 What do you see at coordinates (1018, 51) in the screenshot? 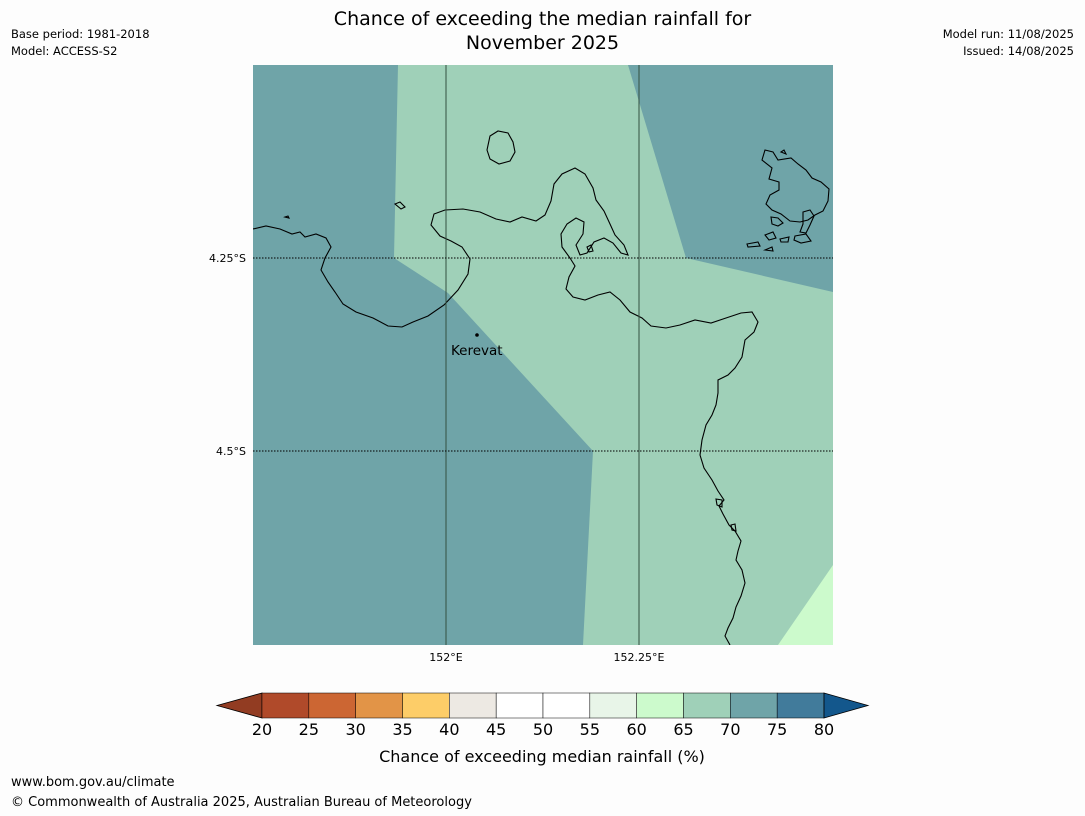
I see `issued-date: Issued: 14/08/2025` at bounding box center [1018, 51].